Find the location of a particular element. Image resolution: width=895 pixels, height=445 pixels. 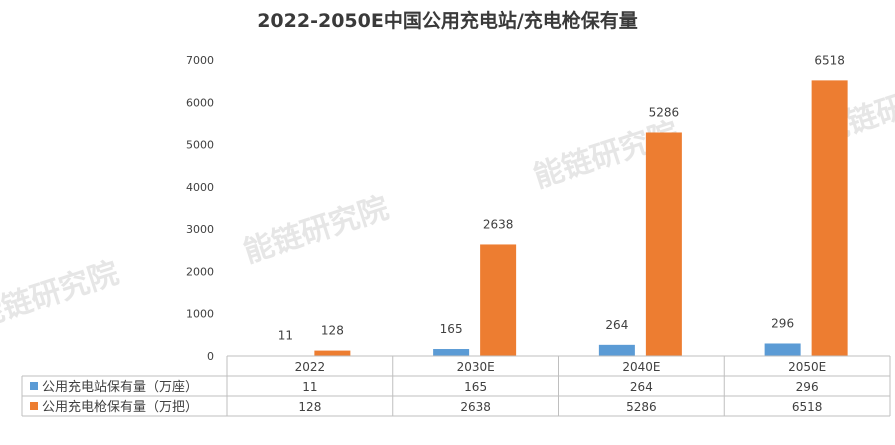

y-tick-label: 7000 is located at coordinates (200, 60).